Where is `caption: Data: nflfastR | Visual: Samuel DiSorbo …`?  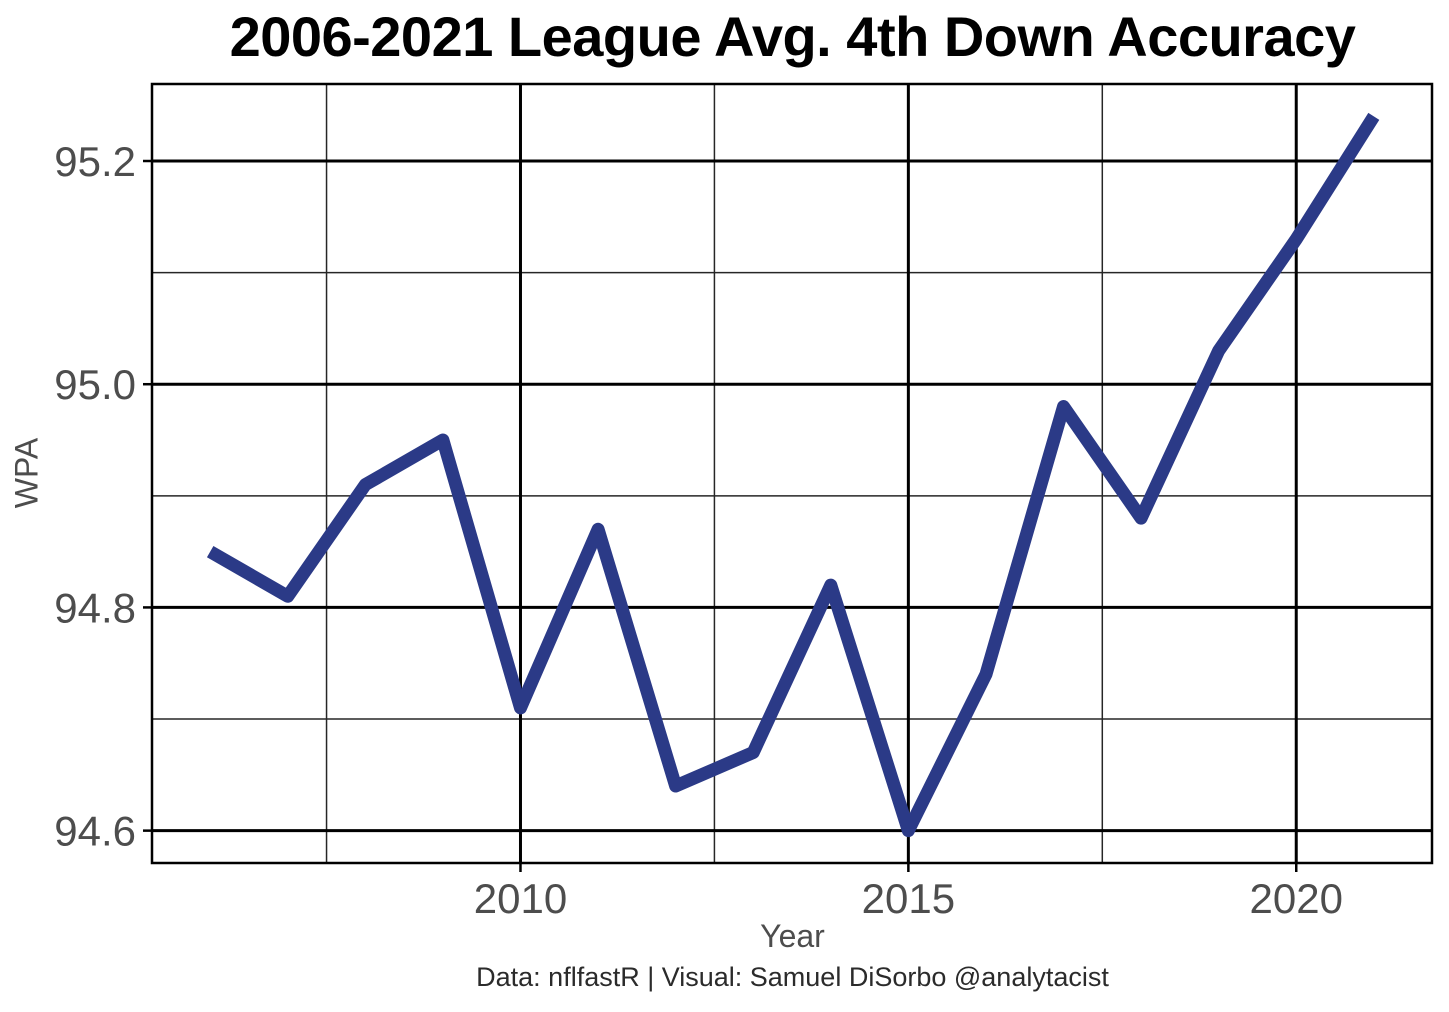
caption: Data: nflfastR | Visual: Samuel DiSorbo … is located at coordinates (792, 977).